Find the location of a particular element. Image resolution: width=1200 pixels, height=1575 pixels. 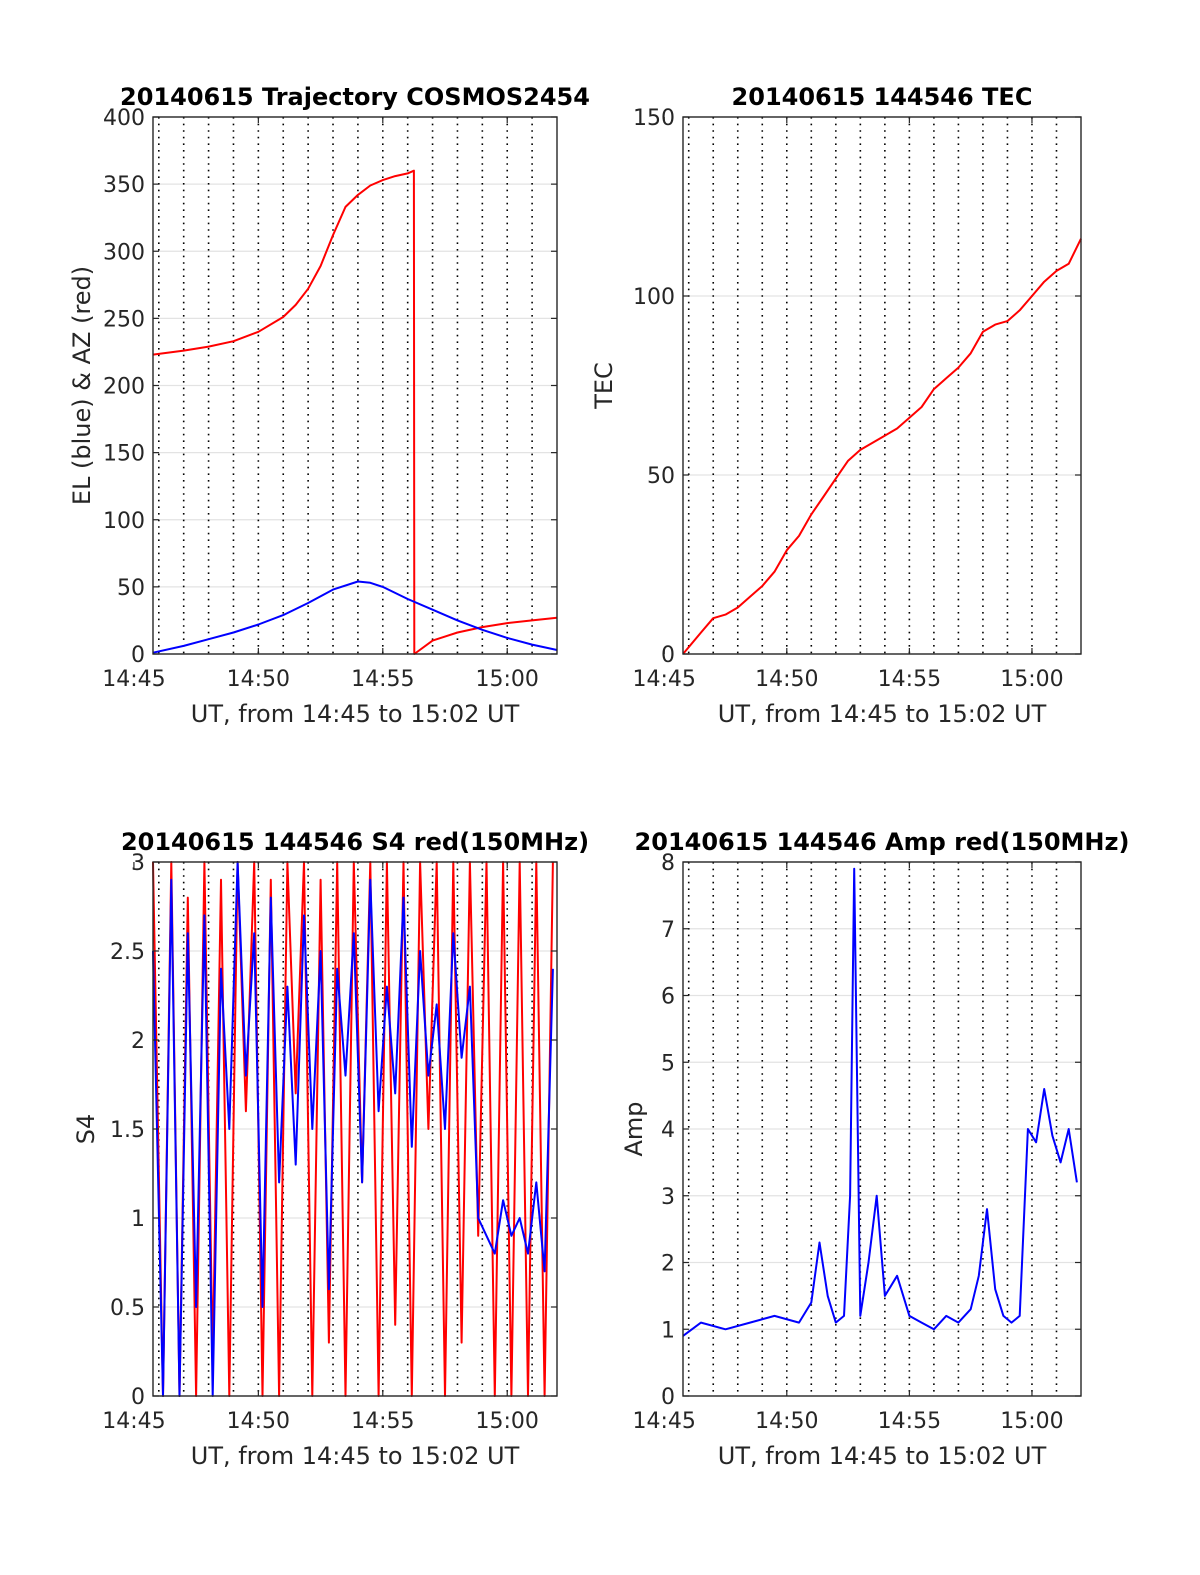

plot-area is located at coordinates (882, 385).